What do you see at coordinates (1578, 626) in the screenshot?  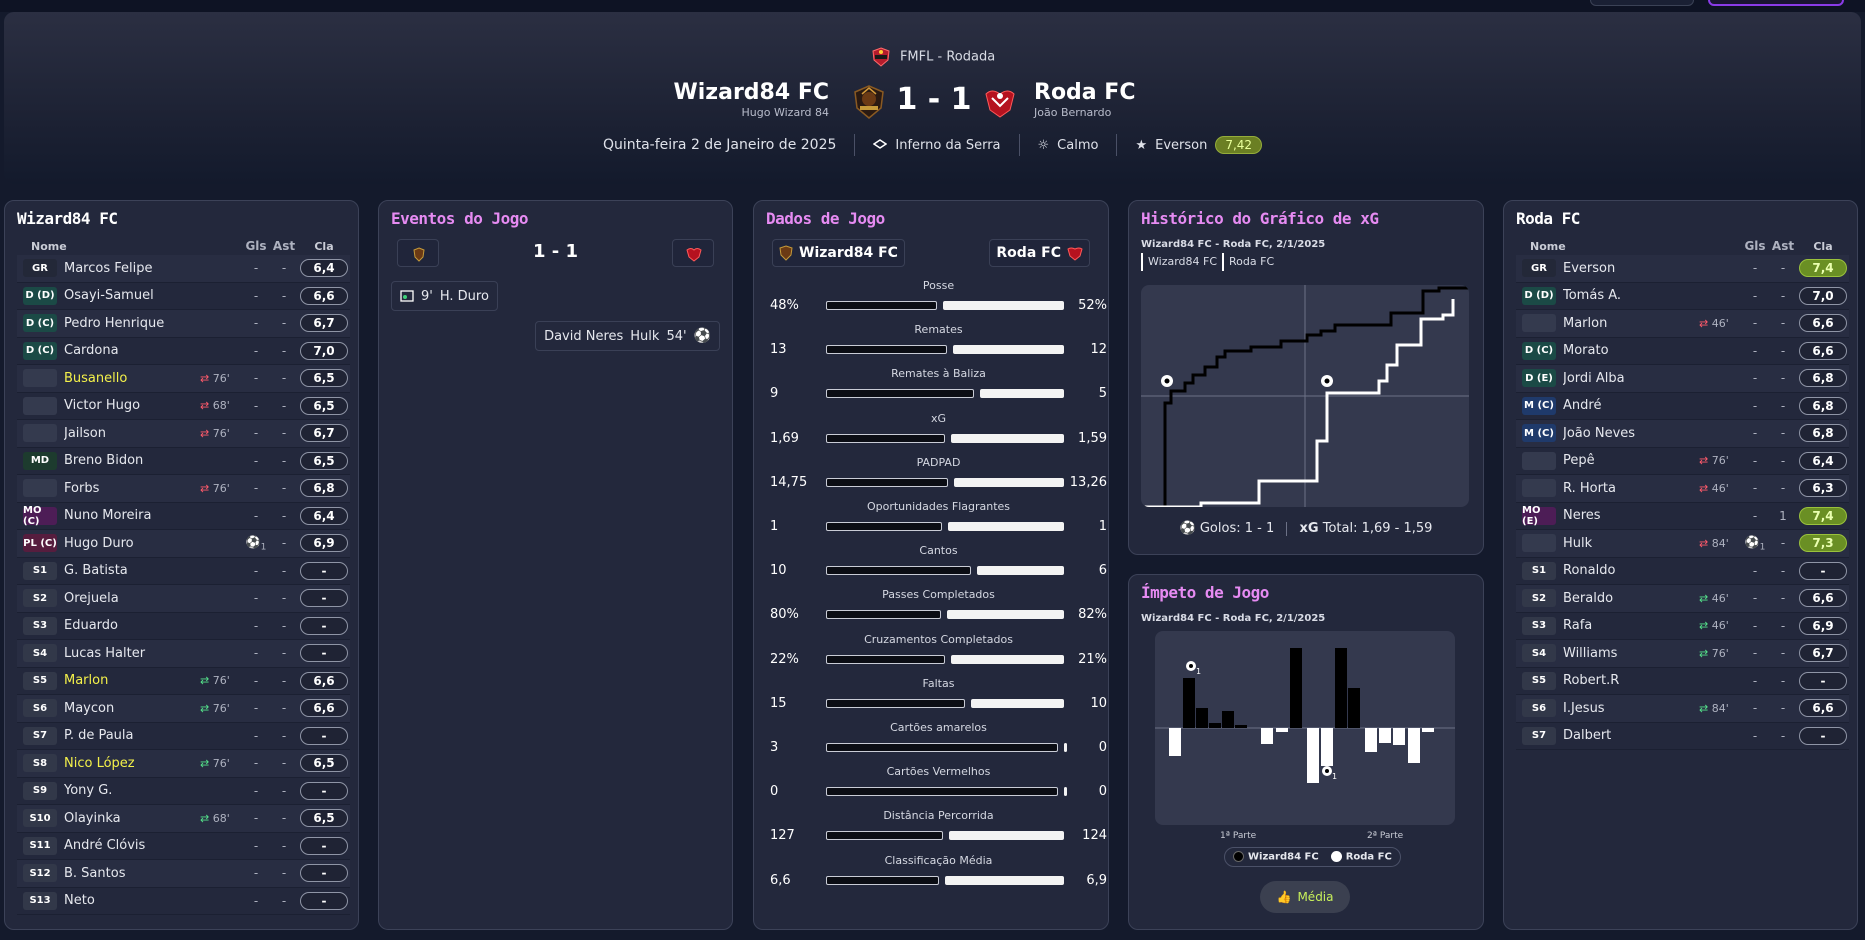 I see `player-name: Rafa` at bounding box center [1578, 626].